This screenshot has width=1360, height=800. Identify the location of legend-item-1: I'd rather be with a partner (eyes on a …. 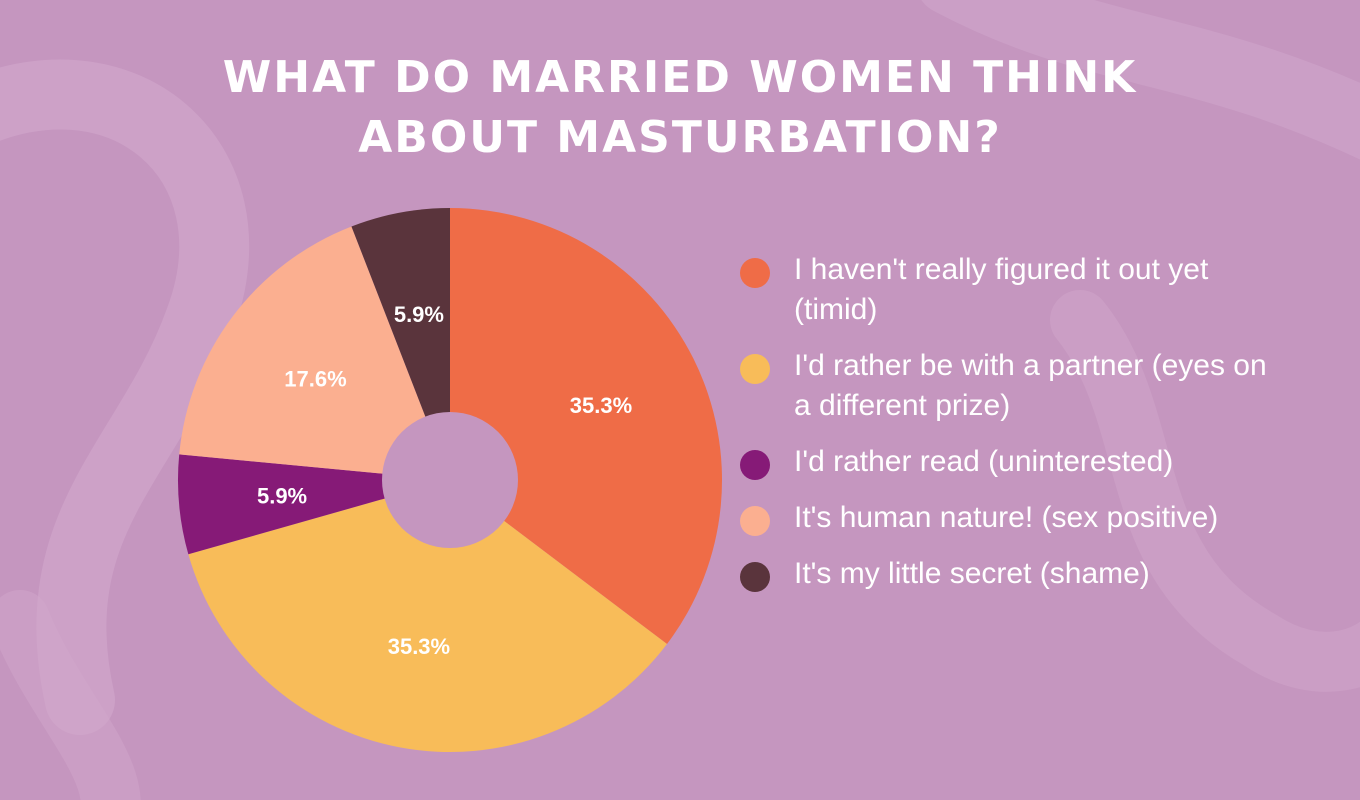
(1040, 386).